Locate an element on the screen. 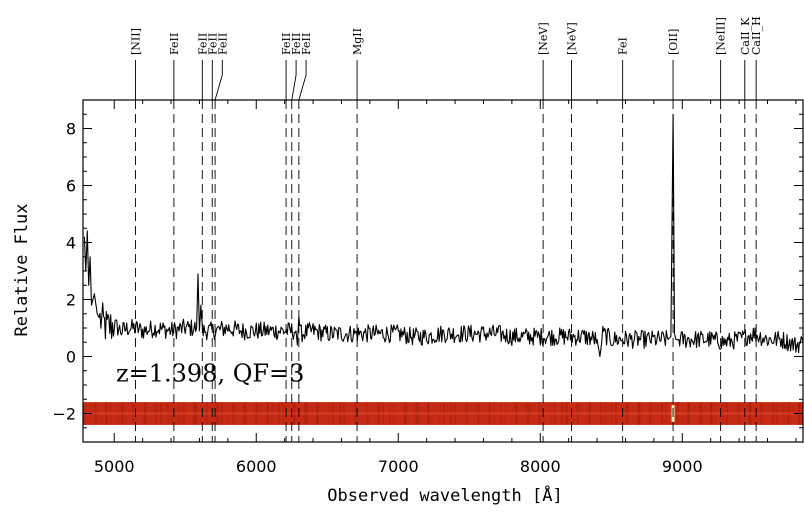  x-axis-title: Observed wavelength [Å] is located at coordinates (444, 495).